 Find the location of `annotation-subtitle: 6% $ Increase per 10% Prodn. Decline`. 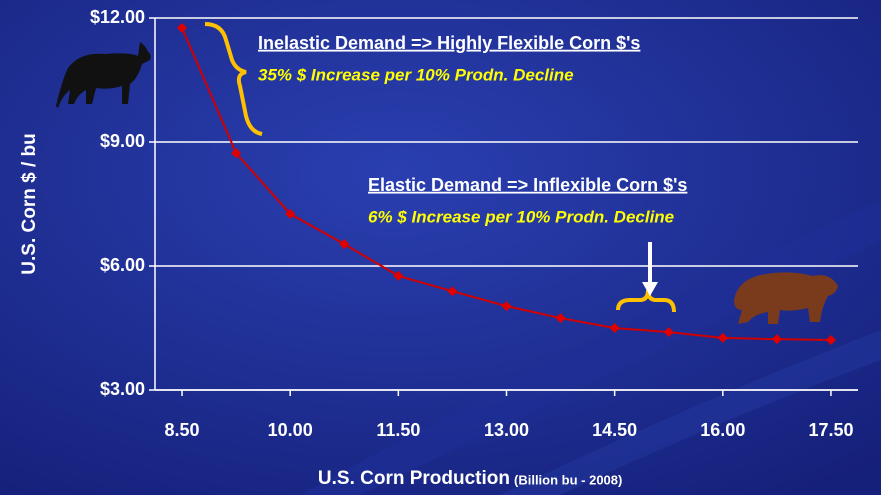

annotation-subtitle: 6% $ Increase per 10% Prodn. Decline is located at coordinates (521, 216).